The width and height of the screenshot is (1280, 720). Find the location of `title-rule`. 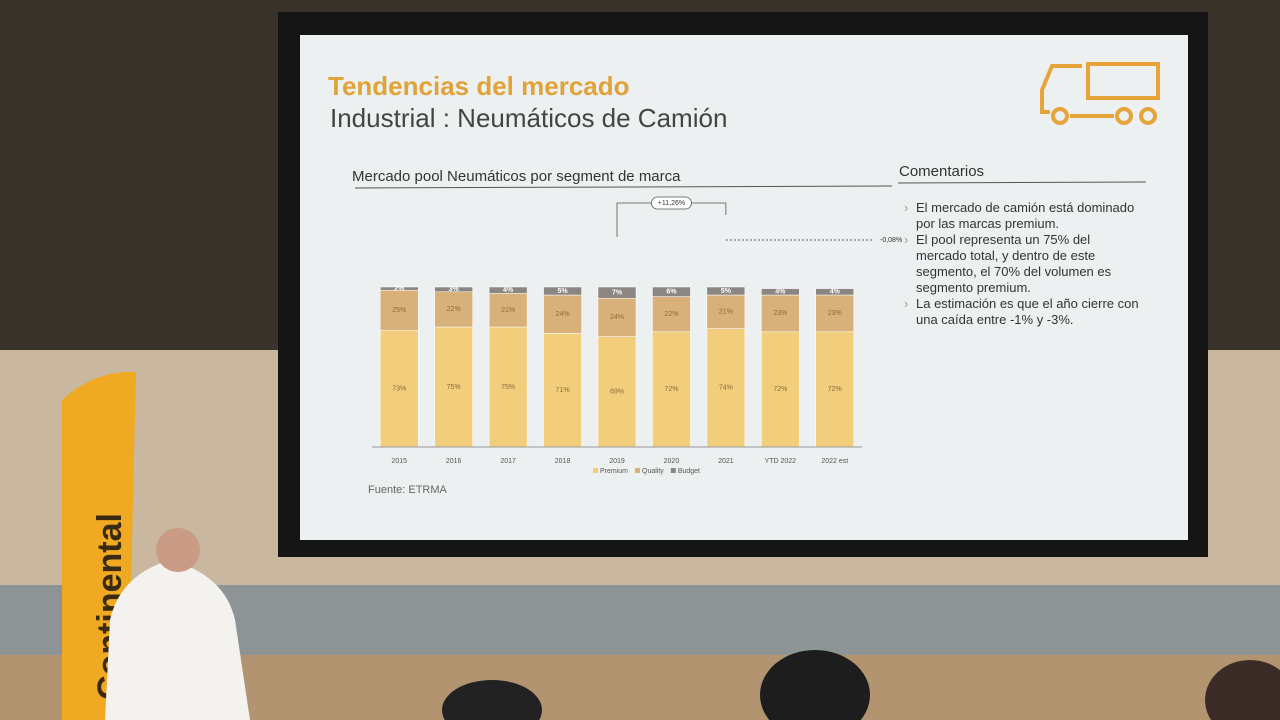

title-rule is located at coordinates (623, 187).